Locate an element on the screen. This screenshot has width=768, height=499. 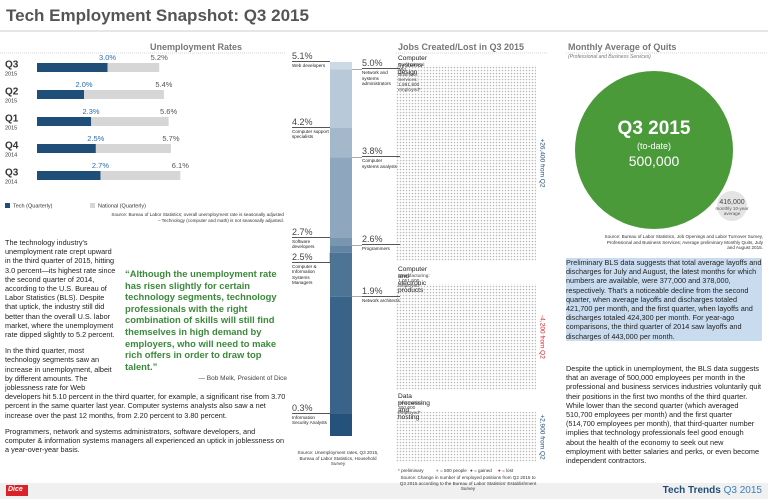
occupation-rate: 3.8% is located at coordinates (372, 151).